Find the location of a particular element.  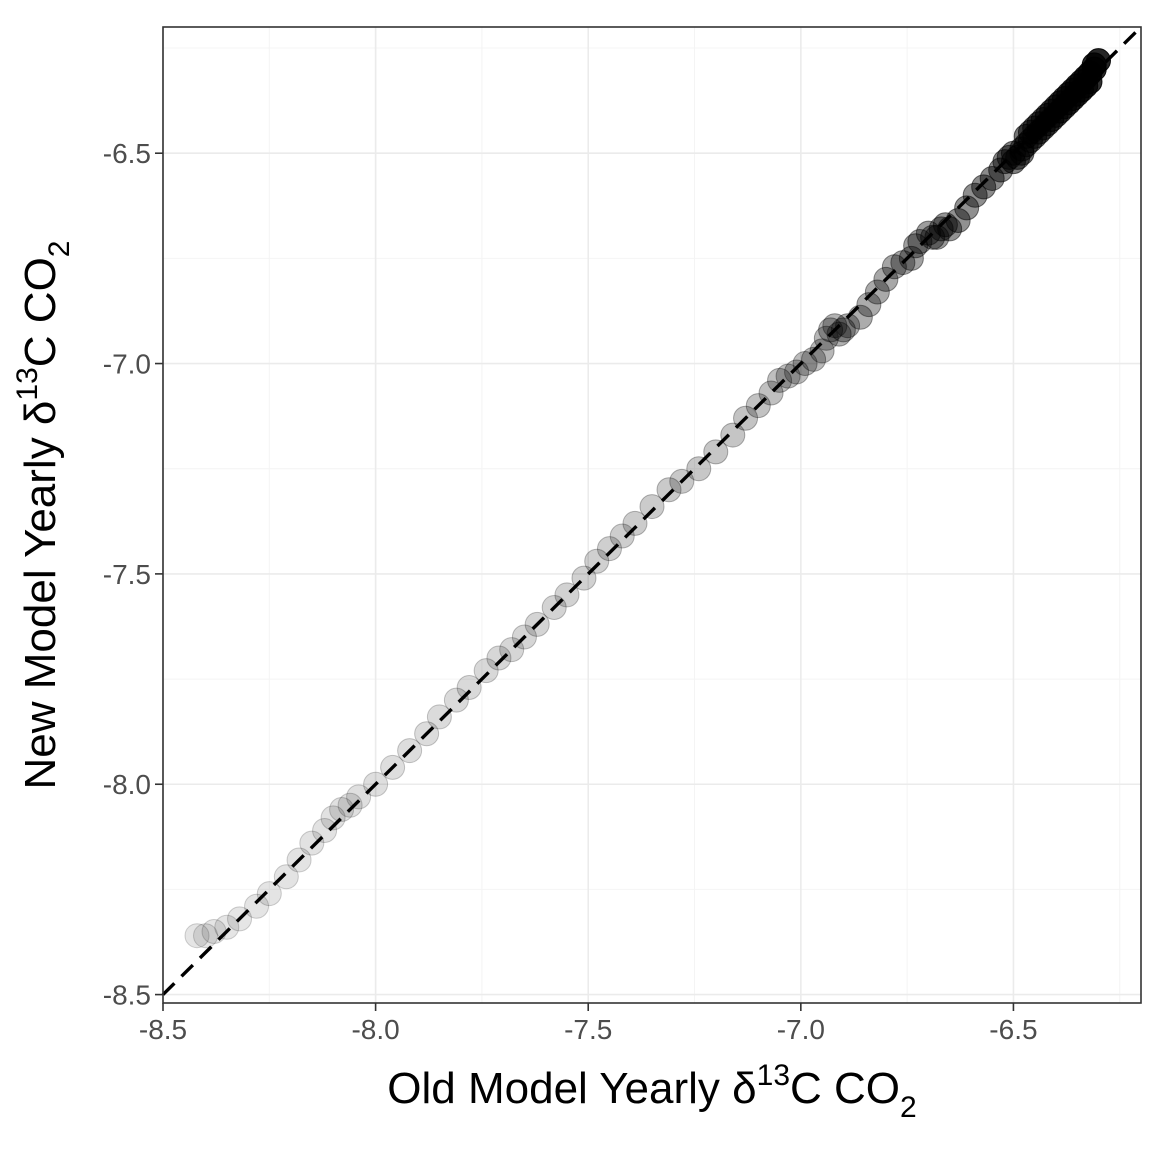

y-axis-ticks: -8.5 -8.0 -7.5 -7.0 -6.5 is located at coordinates (133, 574).